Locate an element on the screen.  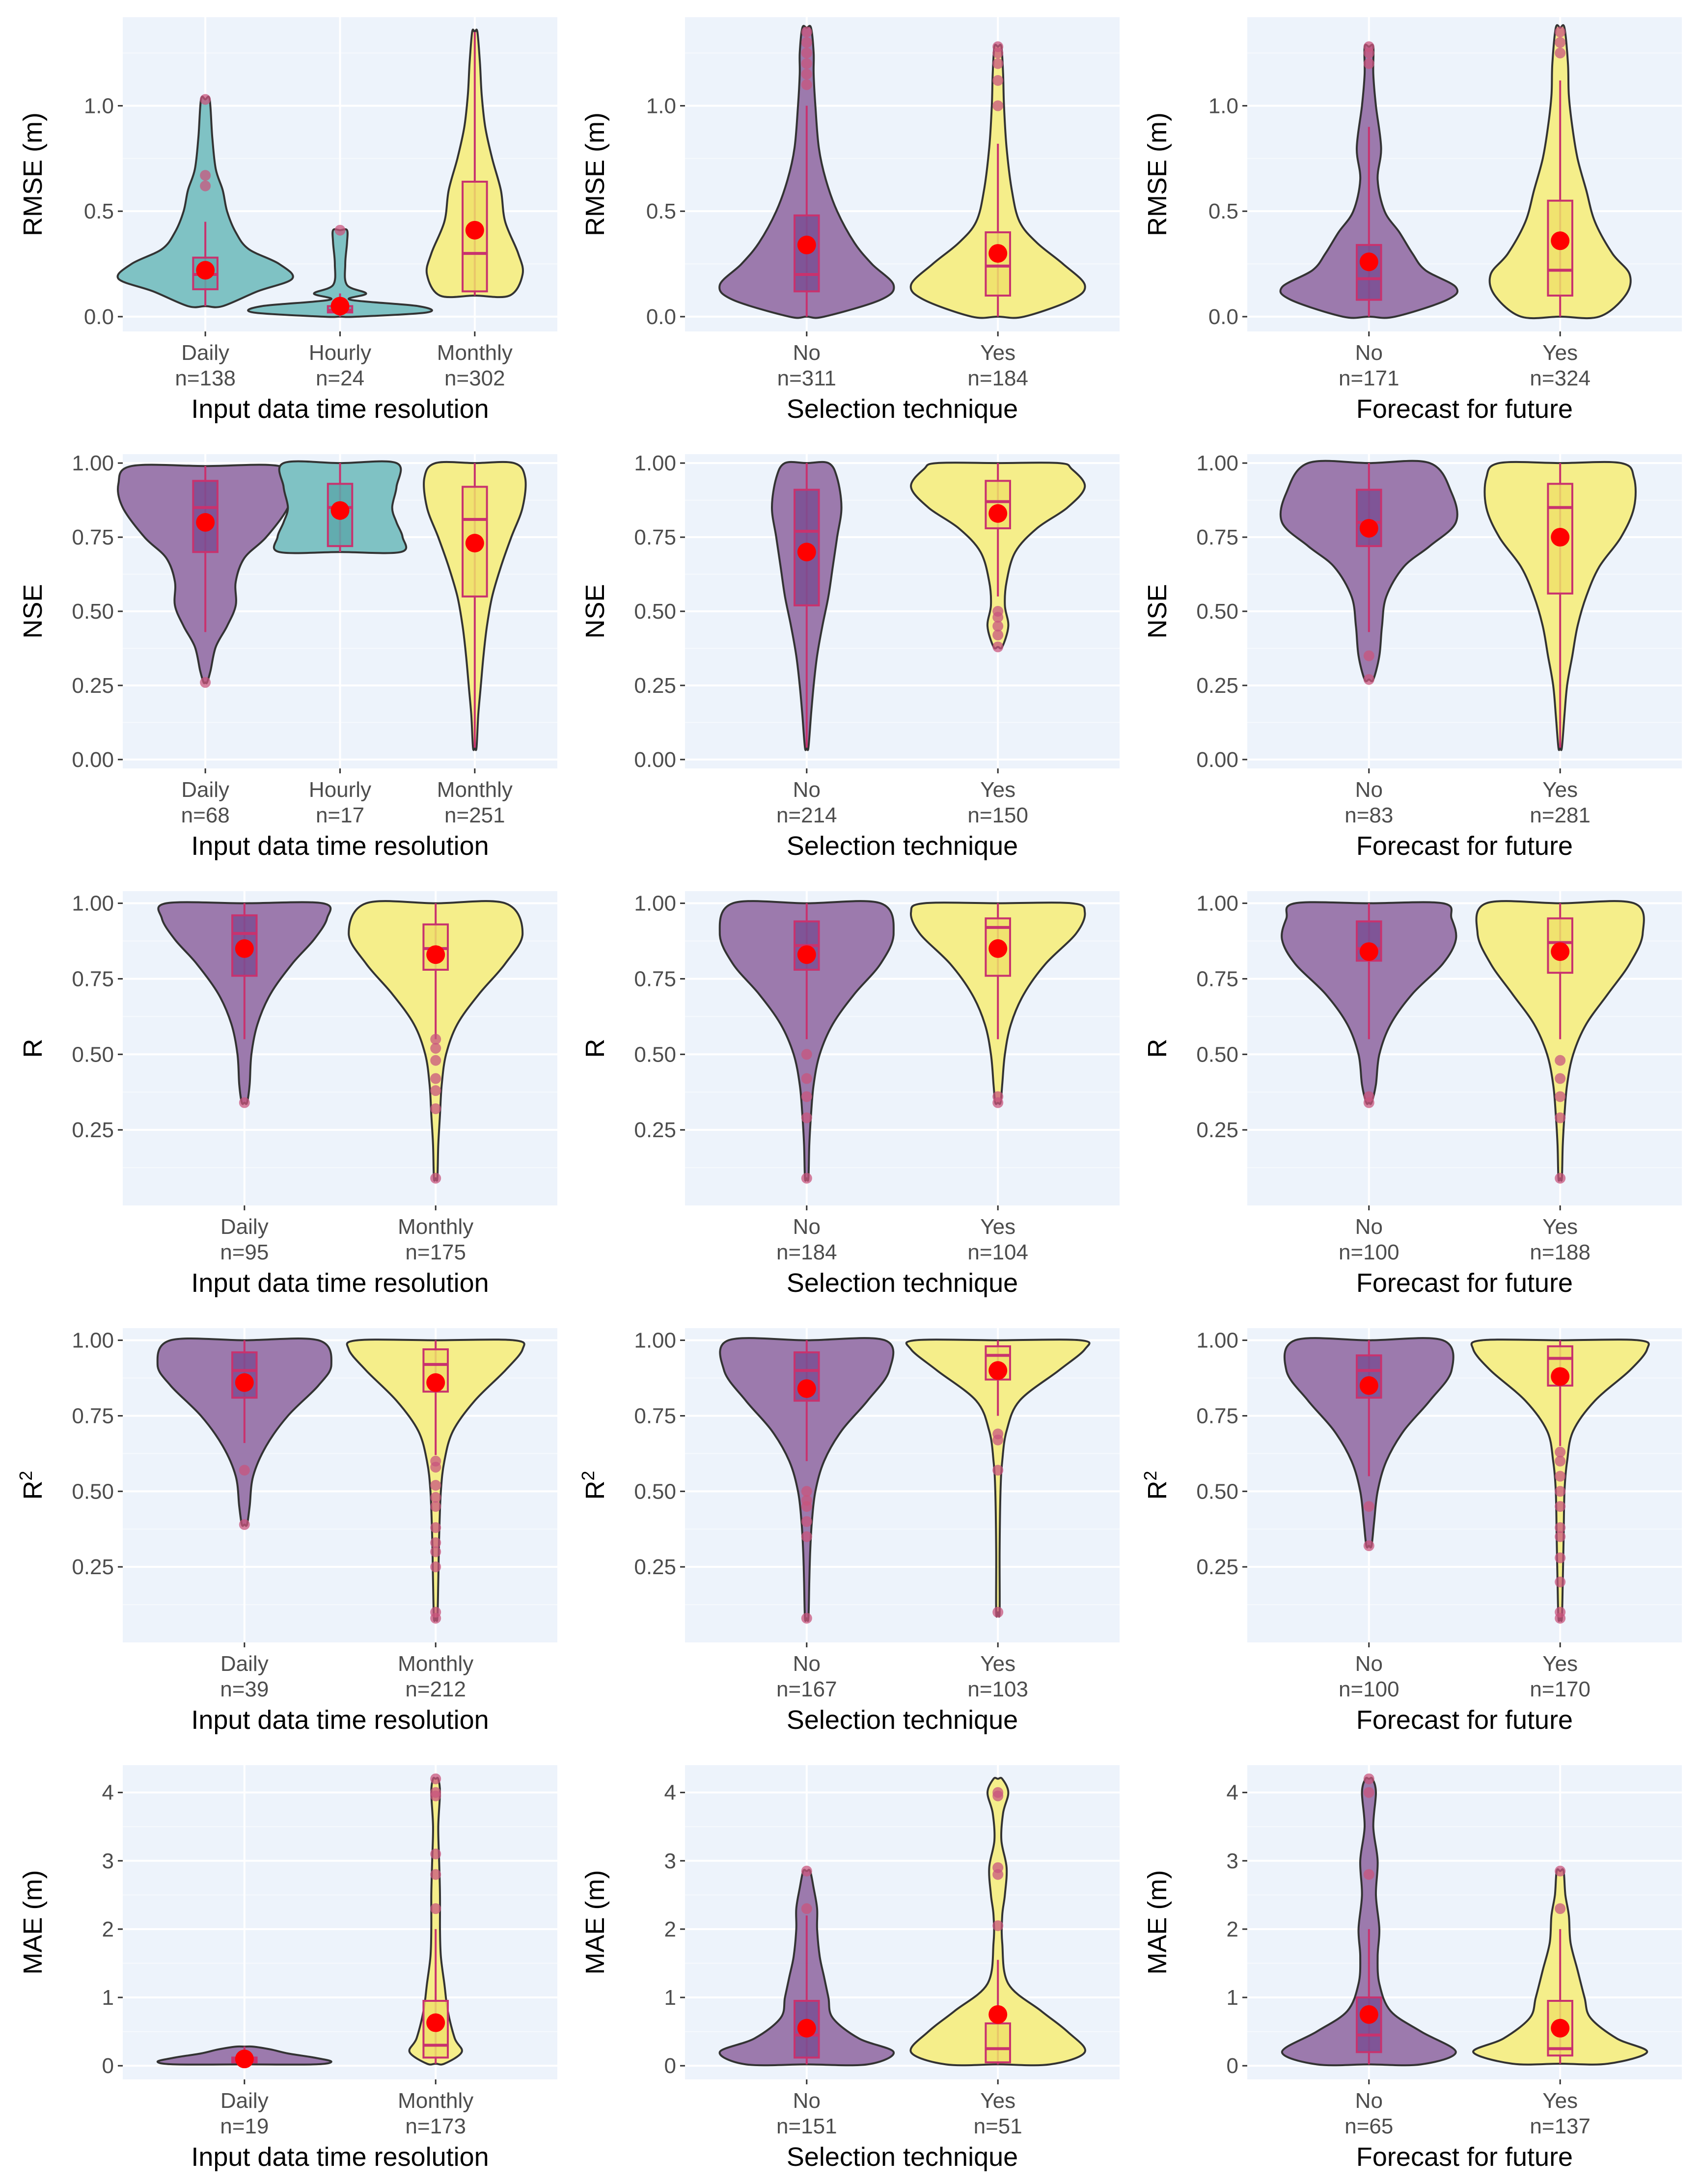
sample-size-label: n=311 is located at coordinates (806, 378).